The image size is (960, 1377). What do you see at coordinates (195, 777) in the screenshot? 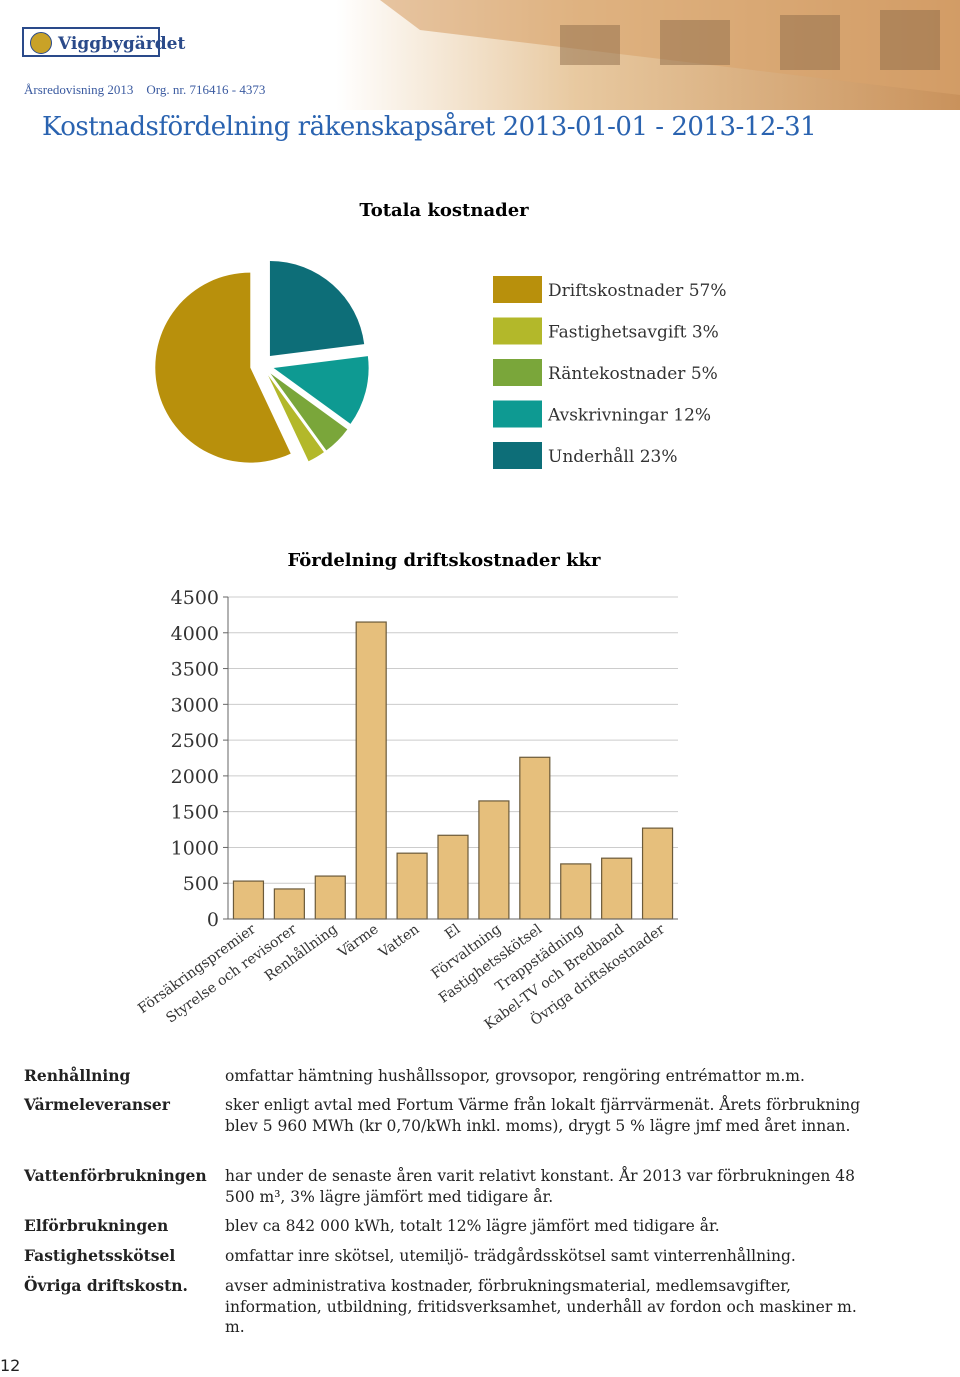
I see `y-tick-label: 2000` at bounding box center [195, 777].